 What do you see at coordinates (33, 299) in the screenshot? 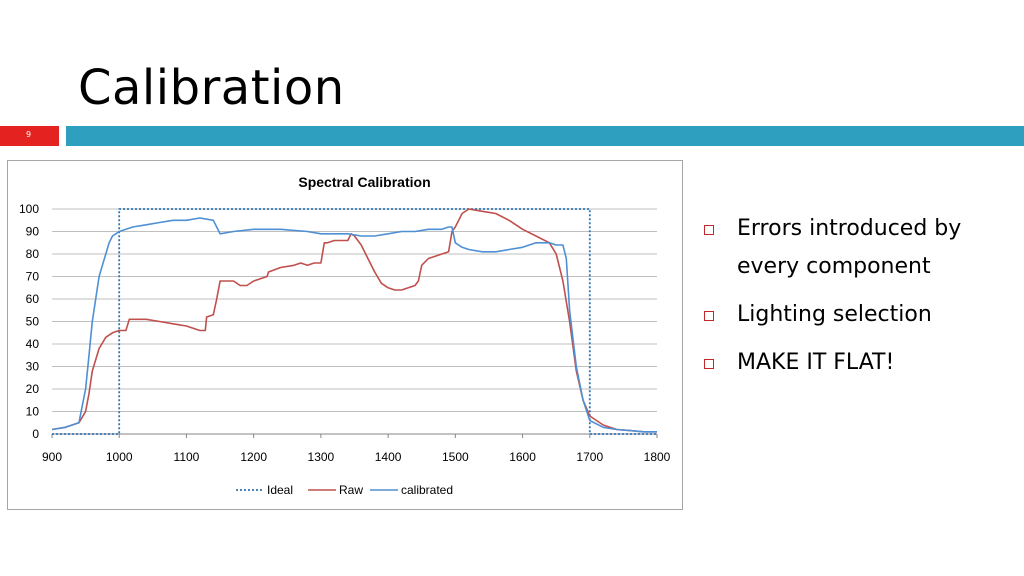
I see `y-tick-label: 60` at bounding box center [33, 299].